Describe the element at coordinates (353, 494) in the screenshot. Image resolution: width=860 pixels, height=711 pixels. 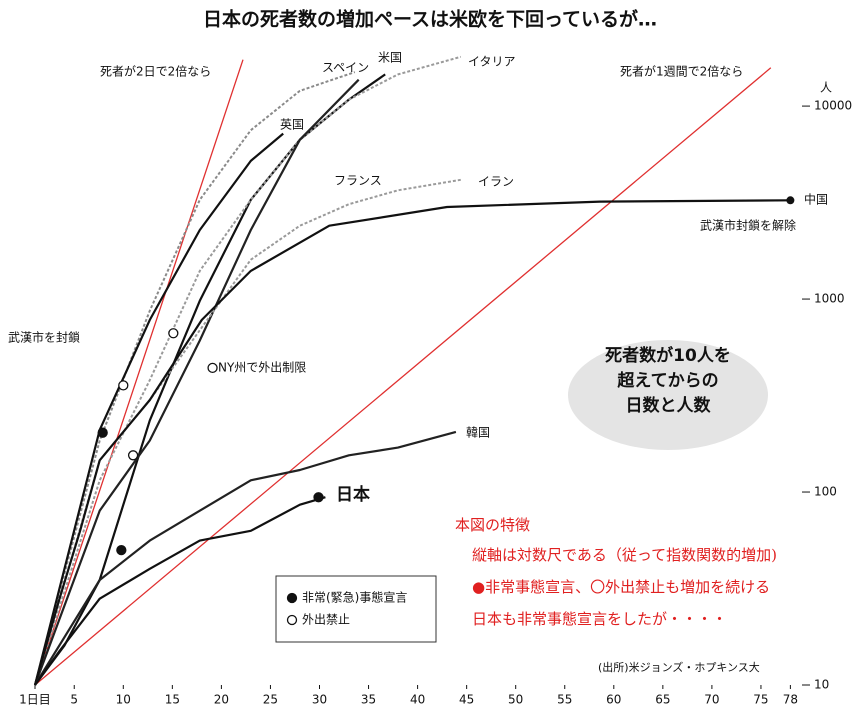
I see `series-label: 日本` at that location.